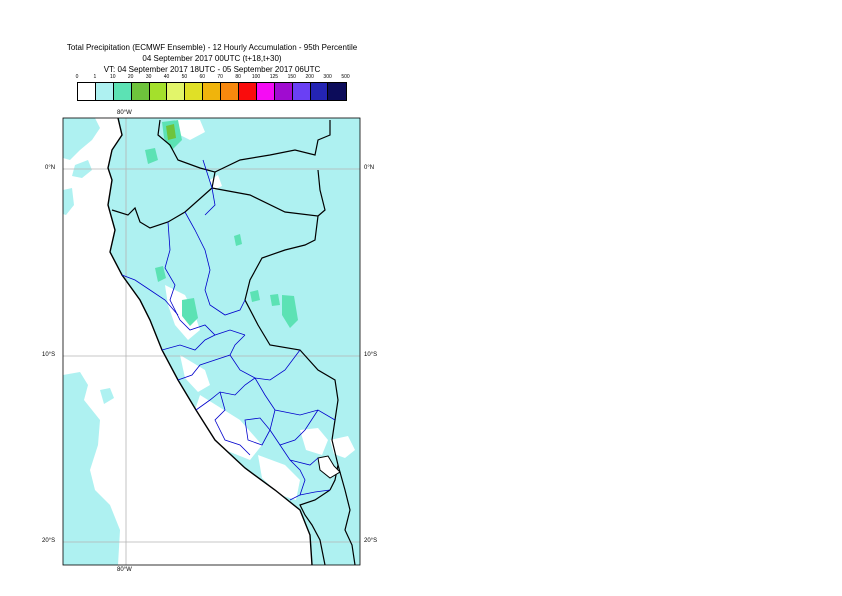 This screenshot has width=842, height=596. What do you see at coordinates (309, 77) in the screenshot?
I see `legend-threshold-label: 200` at bounding box center [309, 77].